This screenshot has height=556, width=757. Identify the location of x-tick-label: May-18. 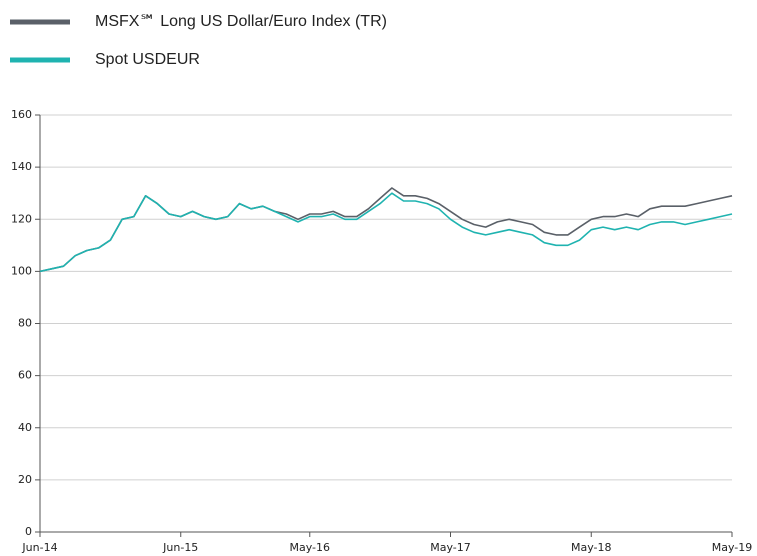
(591, 547).